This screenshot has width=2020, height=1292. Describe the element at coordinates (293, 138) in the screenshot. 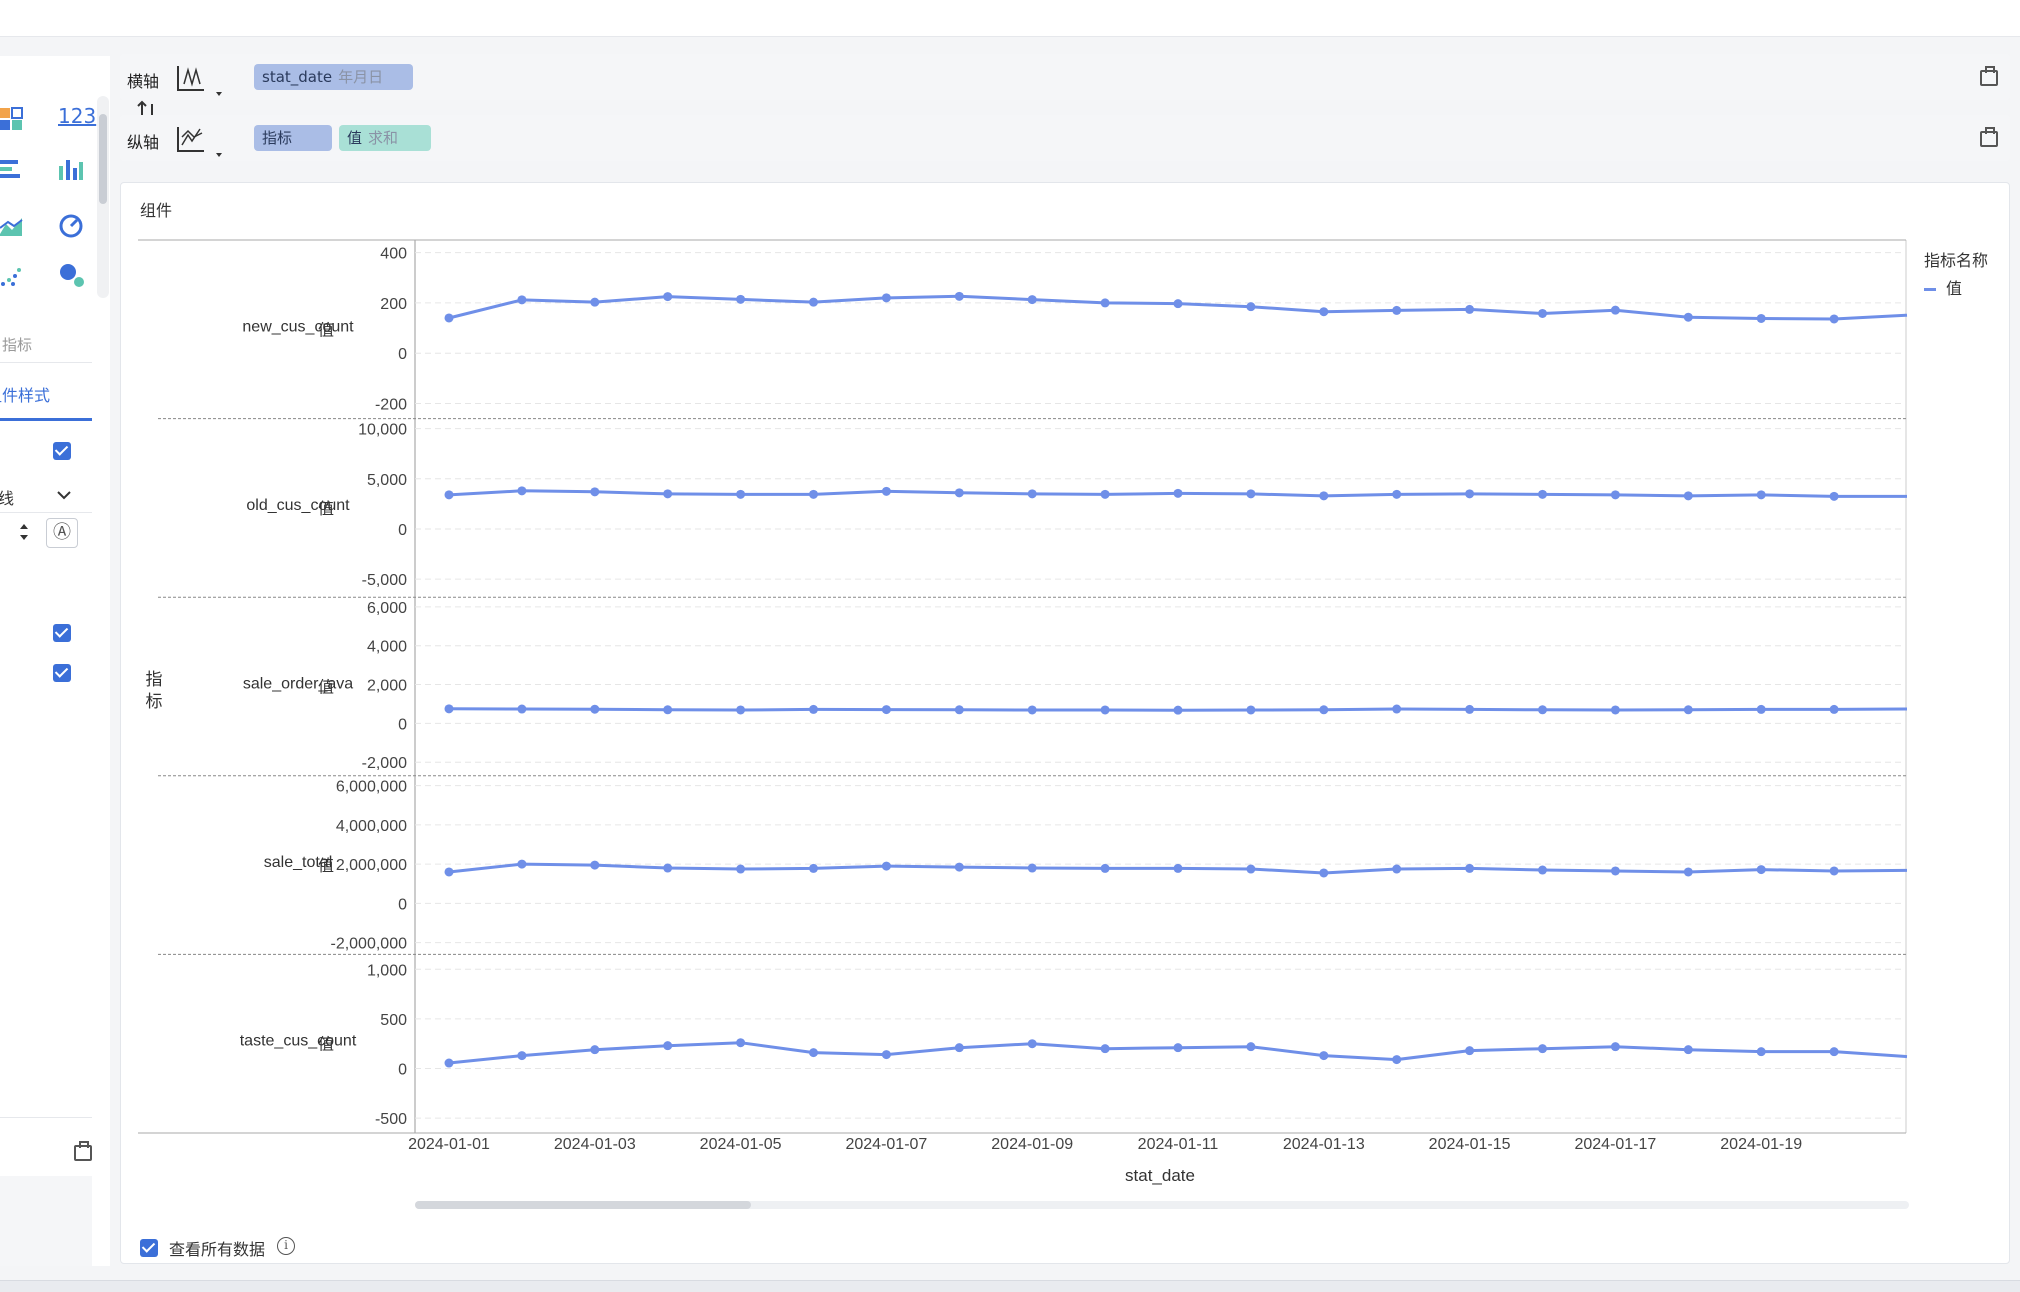

I see `y-axis-measure-group-pill: 指标` at that location.